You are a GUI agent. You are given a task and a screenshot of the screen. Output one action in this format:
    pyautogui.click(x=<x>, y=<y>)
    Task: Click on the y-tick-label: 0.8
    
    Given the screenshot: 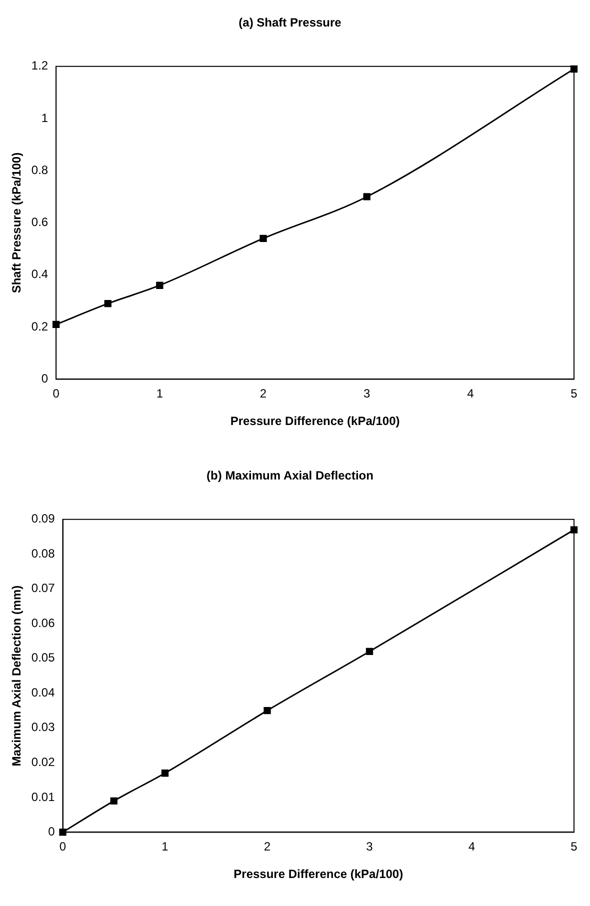 What is the action you would take?
    pyautogui.click(x=39, y=169)
    